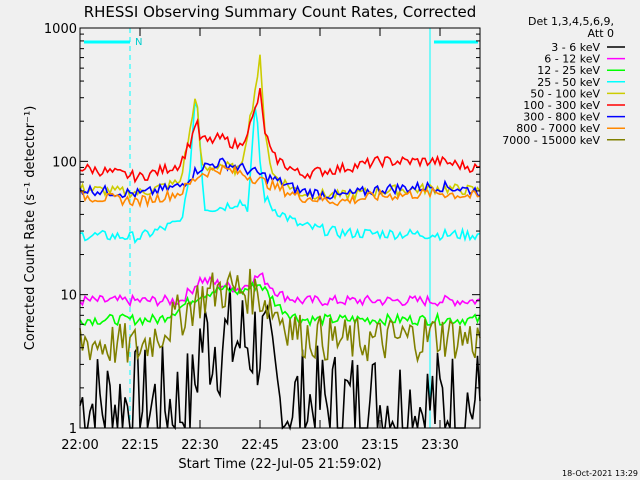 The width and height of the screenshot is (640, 480). Describe the element at coordinates (379, 445) in the screenshot. I see `x-tick-label: 23:15` at that location.